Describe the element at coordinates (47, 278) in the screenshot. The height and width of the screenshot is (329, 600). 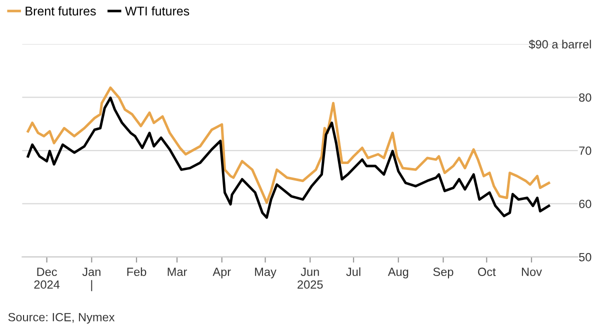
I see `x-tick-label: Dec 2024` at that location.